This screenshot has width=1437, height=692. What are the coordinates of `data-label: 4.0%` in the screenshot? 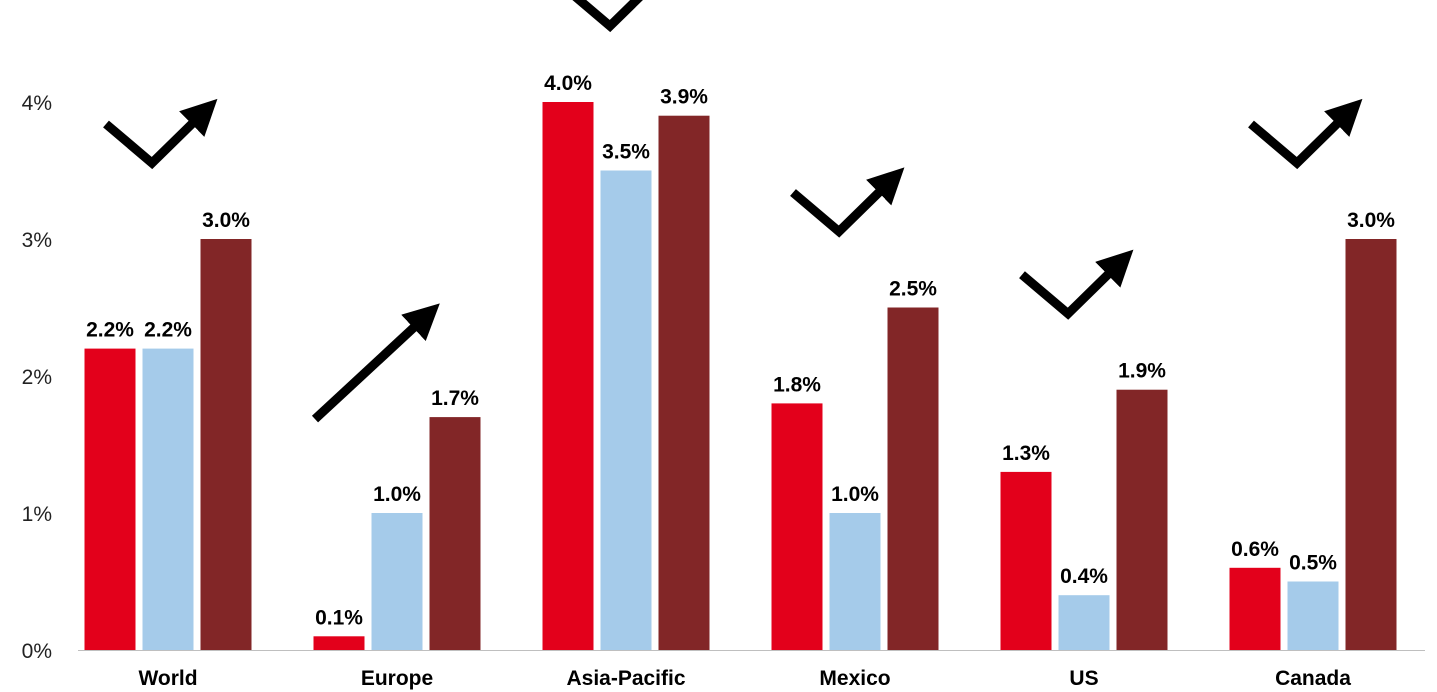 It's located at (568, 83).